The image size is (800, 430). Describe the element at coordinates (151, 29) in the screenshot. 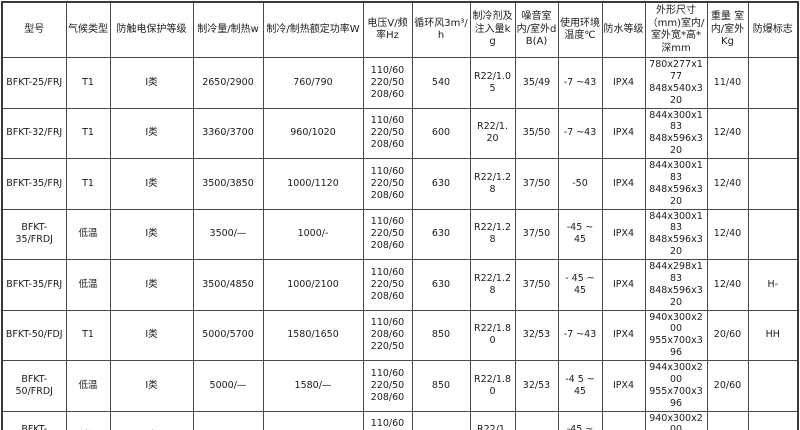

I see `column-header: 防触电保护等级` at that location.